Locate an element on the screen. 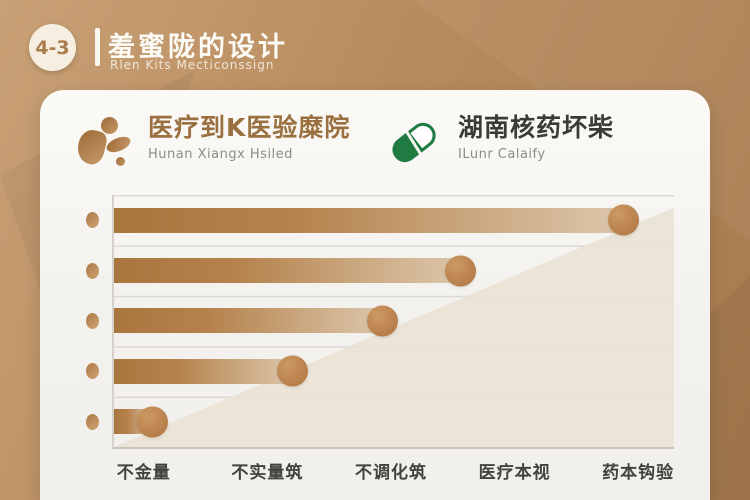 The height and width of the screenshot is (500, 750). page-title: 羞蜜陇的设计 is located at coordinates (198, 47).